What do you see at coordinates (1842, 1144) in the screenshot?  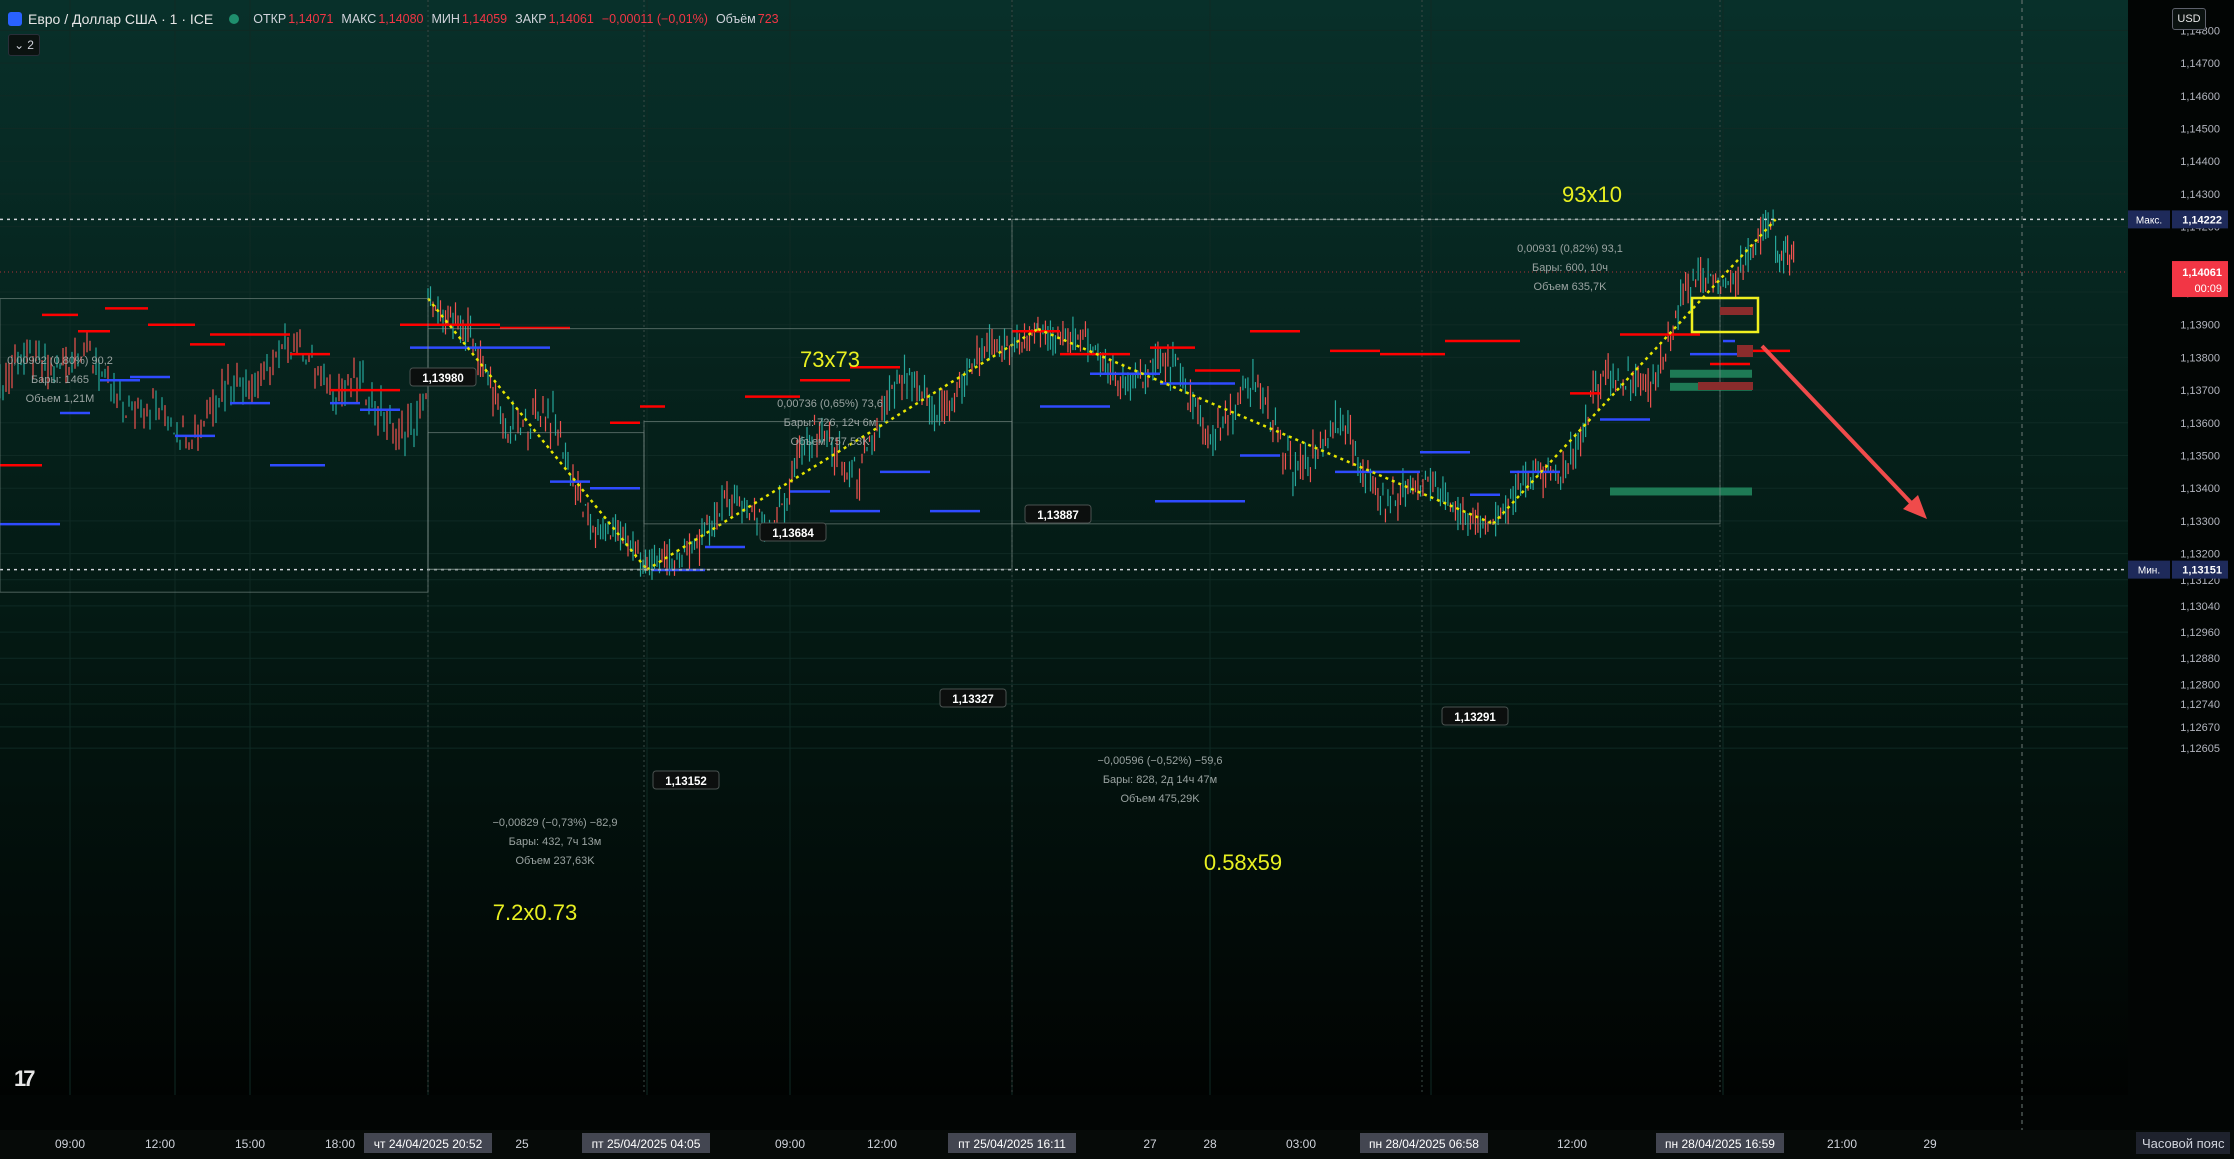 I see `time-tick-label: 21:00` at bounding box center [1842, 1144].